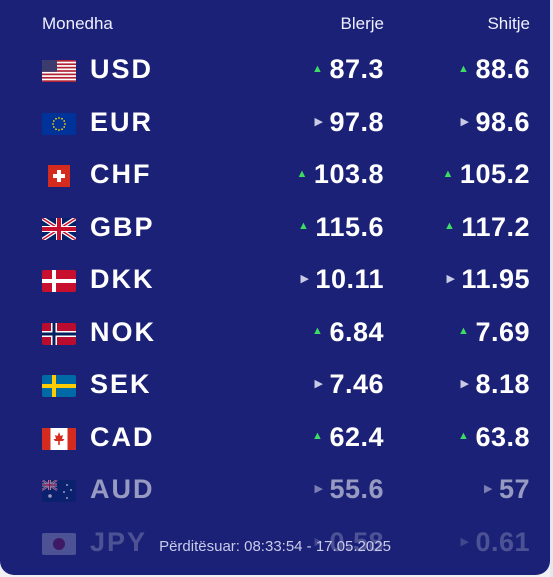  I want to click on buy-rate-value: 103.8, so click(348, 174).